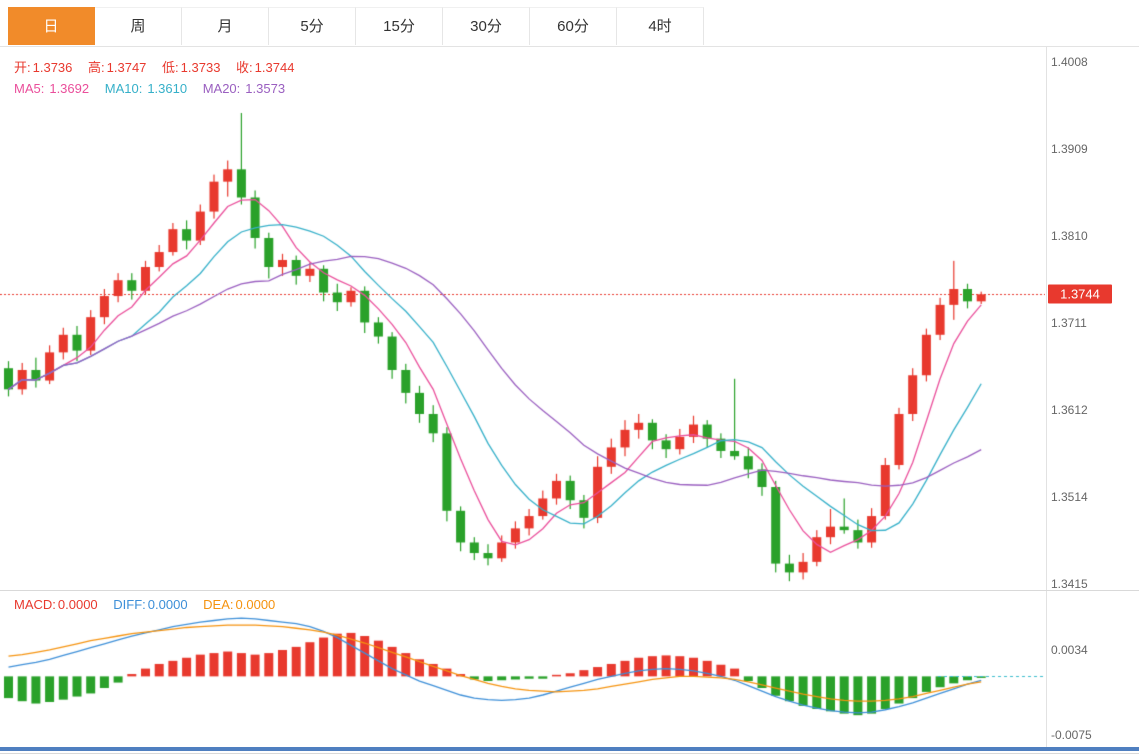  What do you see at coordinates (1069, 410) in the screenshot?
I see `price-axis-label: 1.3612` at bounding box center [1069, 410].